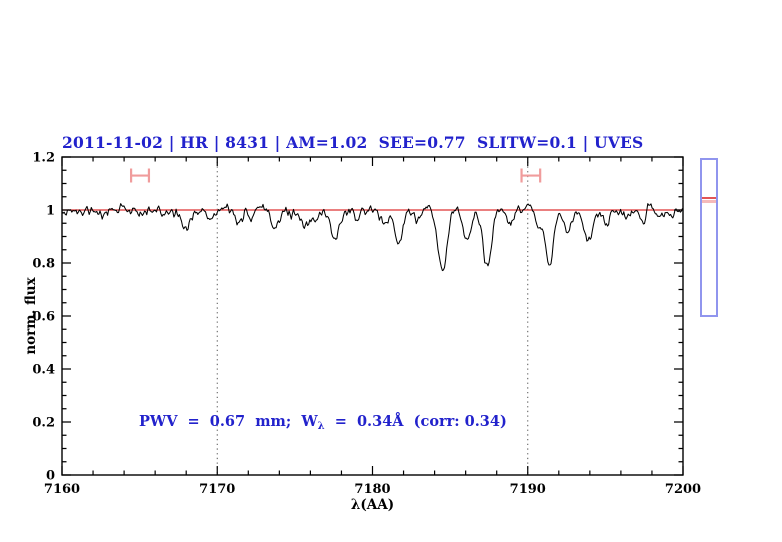  Describe the element at coordinates (43, 317) in the screenshot. I see `y-tick-label: 0.6` at that location.